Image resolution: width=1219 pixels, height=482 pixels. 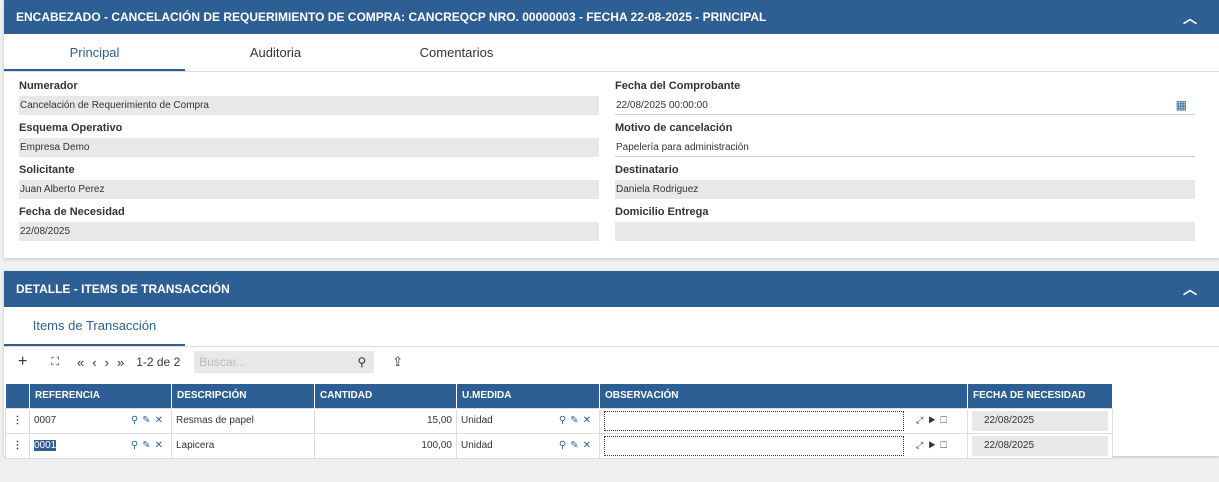 I want to click on pager-text: 1-2 de 2, so click(x=158, y=362).